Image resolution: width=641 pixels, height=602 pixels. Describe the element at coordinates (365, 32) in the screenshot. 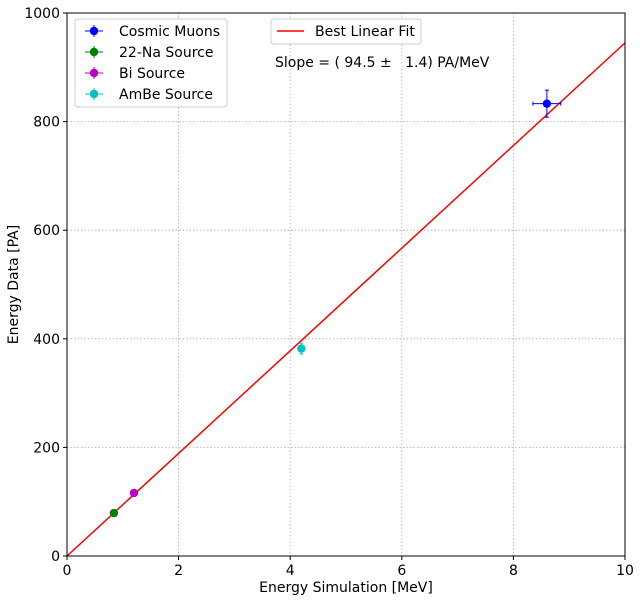

I see `legend-fit-label: Best Linear Fit` at that location.